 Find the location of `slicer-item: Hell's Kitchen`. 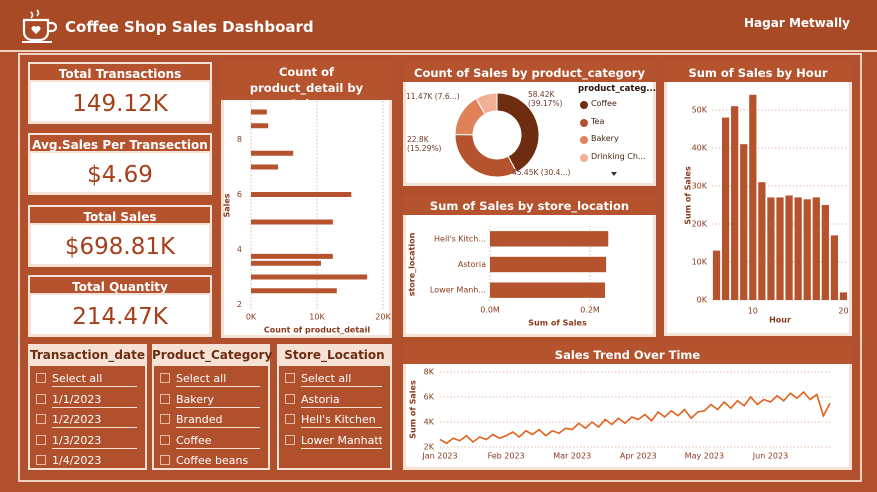

slicer-item: Hell's Kitchen is located at coordinates (341, 420).